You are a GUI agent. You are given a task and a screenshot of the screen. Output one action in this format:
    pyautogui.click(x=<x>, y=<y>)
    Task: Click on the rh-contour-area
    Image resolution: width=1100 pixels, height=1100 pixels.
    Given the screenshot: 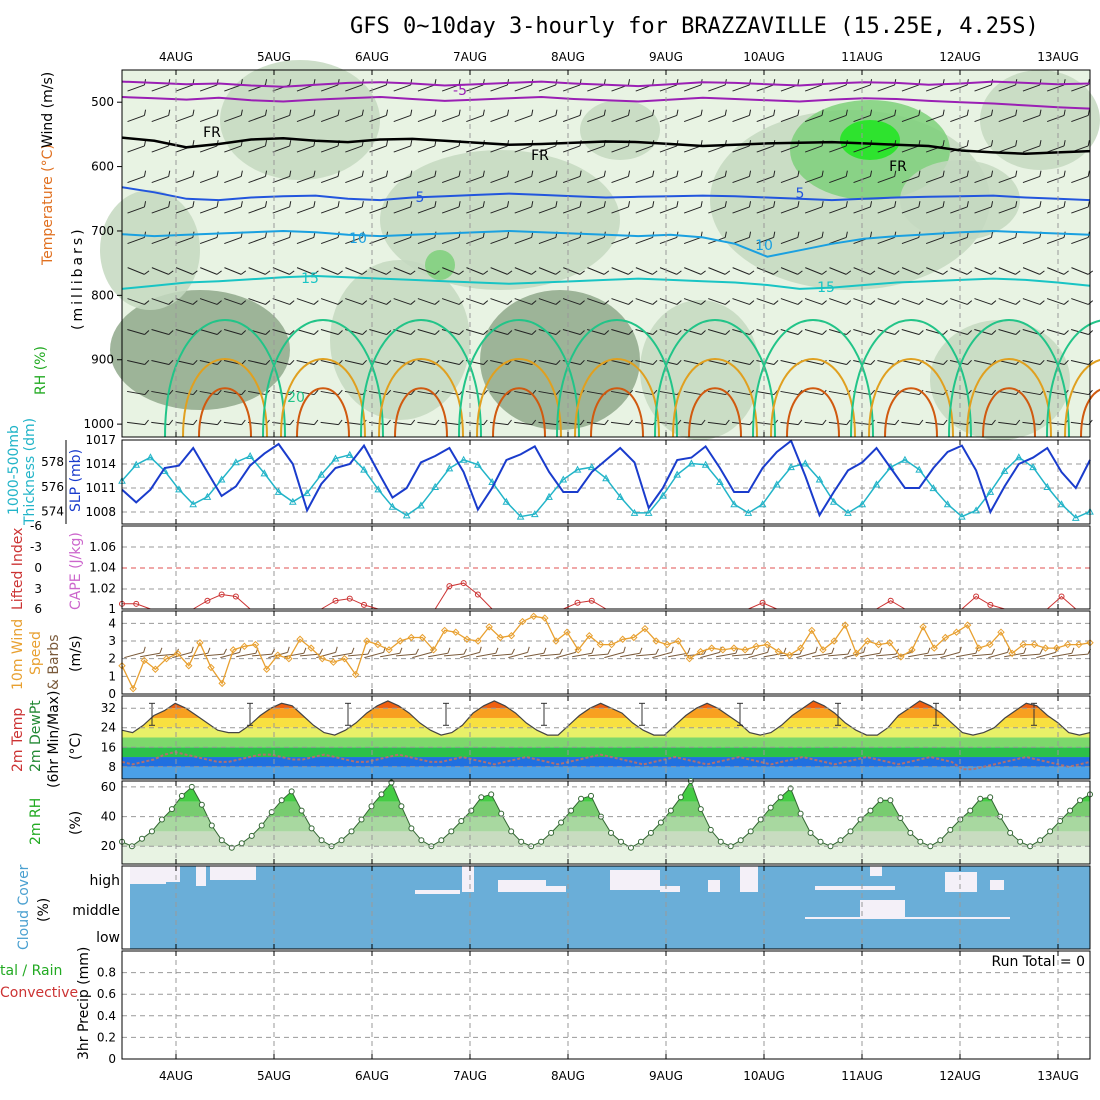 What is the action you would take?
    pyautogui.click(x=700, y=370)
    